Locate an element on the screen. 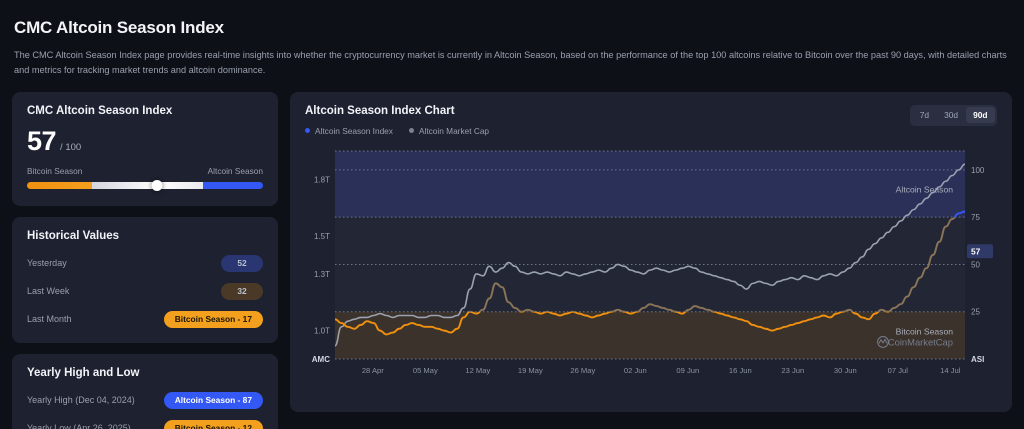 The width and height of the screenshot is (1024, 429). svg-text: 1.5T is located at coordinates (322, 236).